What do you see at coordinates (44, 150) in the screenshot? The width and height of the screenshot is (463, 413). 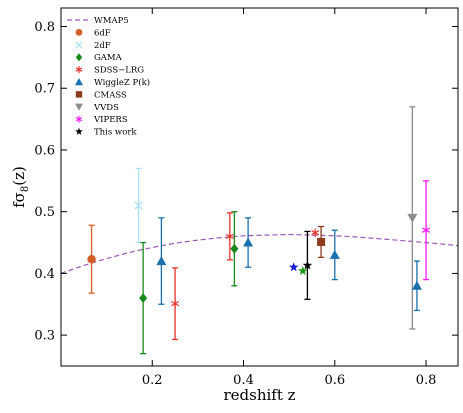 I see `y-tick-label: 0.6` at bounding box center [44, 150].